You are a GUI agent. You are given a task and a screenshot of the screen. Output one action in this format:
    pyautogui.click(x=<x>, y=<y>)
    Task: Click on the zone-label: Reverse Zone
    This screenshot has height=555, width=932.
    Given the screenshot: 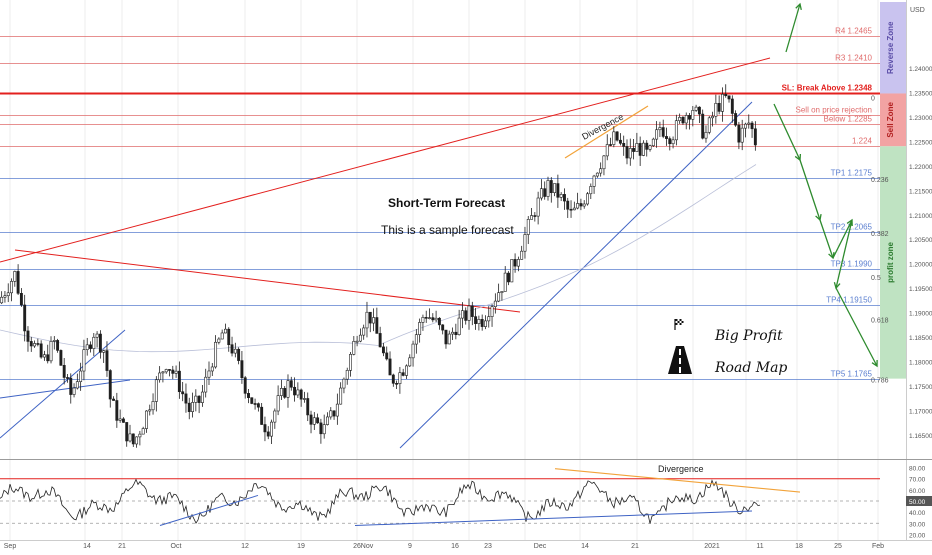 What is the action you would take?
    pyautogui.click(x=890, y=47)
    